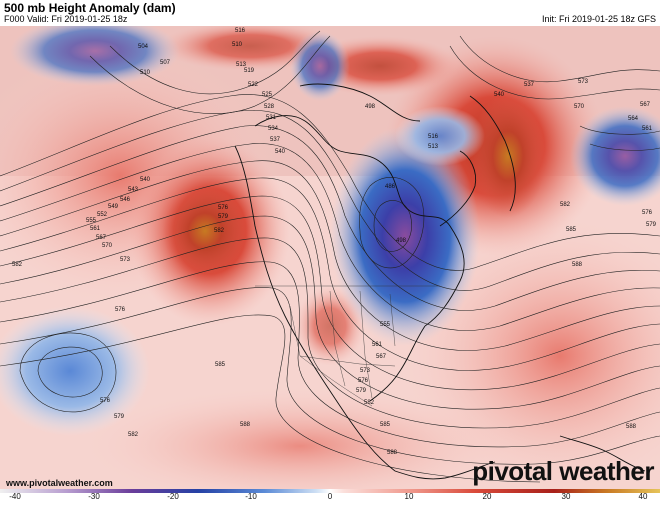  Describe the element at coordinates (125, 200) in the screenshot. I see `contour-label: 546` at that location.